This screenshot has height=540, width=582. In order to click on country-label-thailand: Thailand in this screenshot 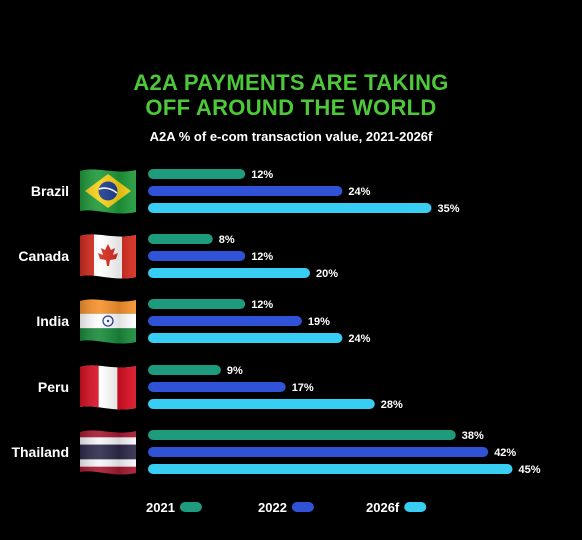, I will do `click(40, 452)`.